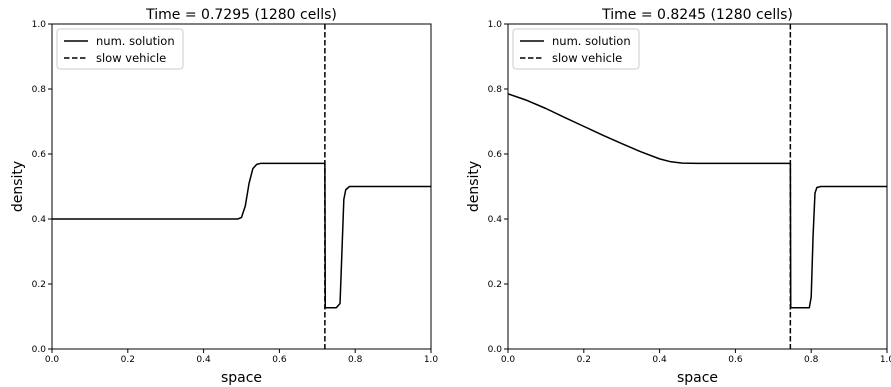 Image resolution: width=891 pixels, height=387 pixels. Describe the element at coordinates (697, 15) in the screenshot. I see `chart-title: Time = 0.8245 (1280 cells)` at that location.